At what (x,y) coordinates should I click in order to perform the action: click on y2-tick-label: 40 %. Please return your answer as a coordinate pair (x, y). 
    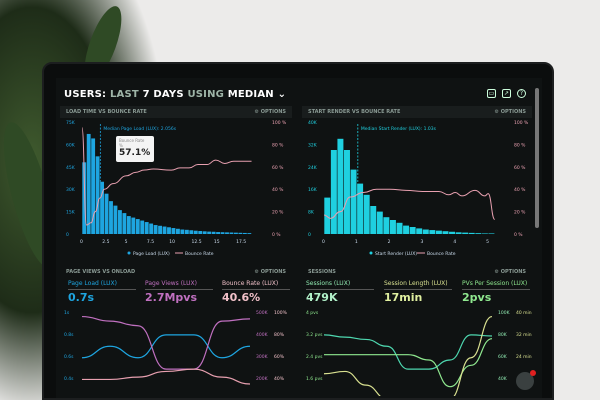
    Looking at the image, I should click on (278, 190).